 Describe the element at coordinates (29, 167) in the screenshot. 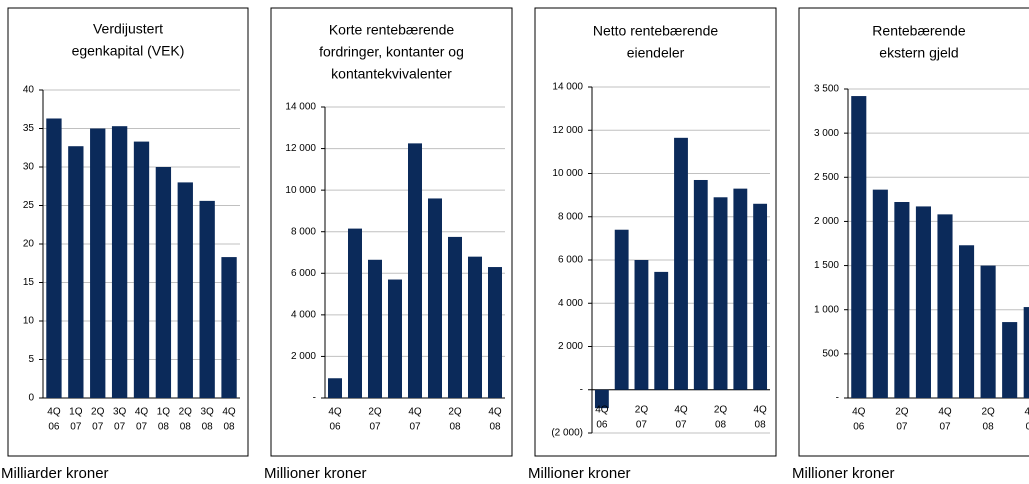

I see `y-tick-label: 30` at that location.